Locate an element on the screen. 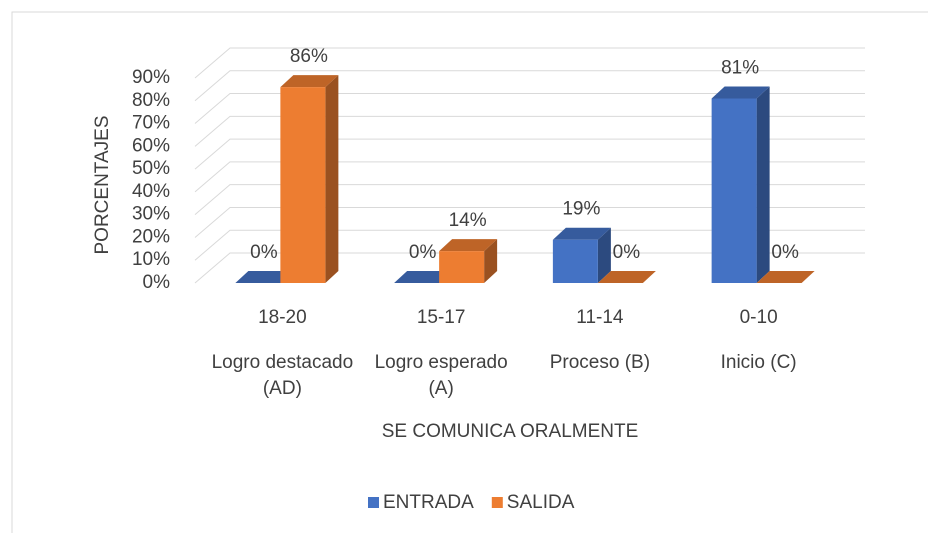 This screenshot has height=533, width=928. y-tick-label: 40% is located at coordinates (151, 191).